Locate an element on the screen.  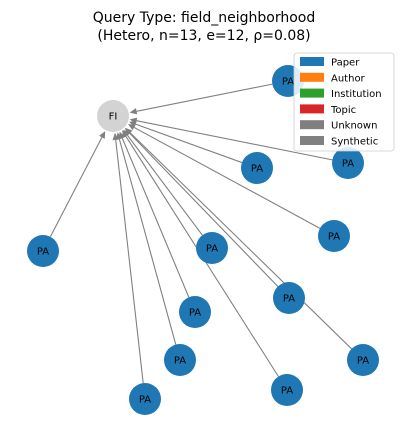
node-fi: FI is located at coordinates (113, 116).